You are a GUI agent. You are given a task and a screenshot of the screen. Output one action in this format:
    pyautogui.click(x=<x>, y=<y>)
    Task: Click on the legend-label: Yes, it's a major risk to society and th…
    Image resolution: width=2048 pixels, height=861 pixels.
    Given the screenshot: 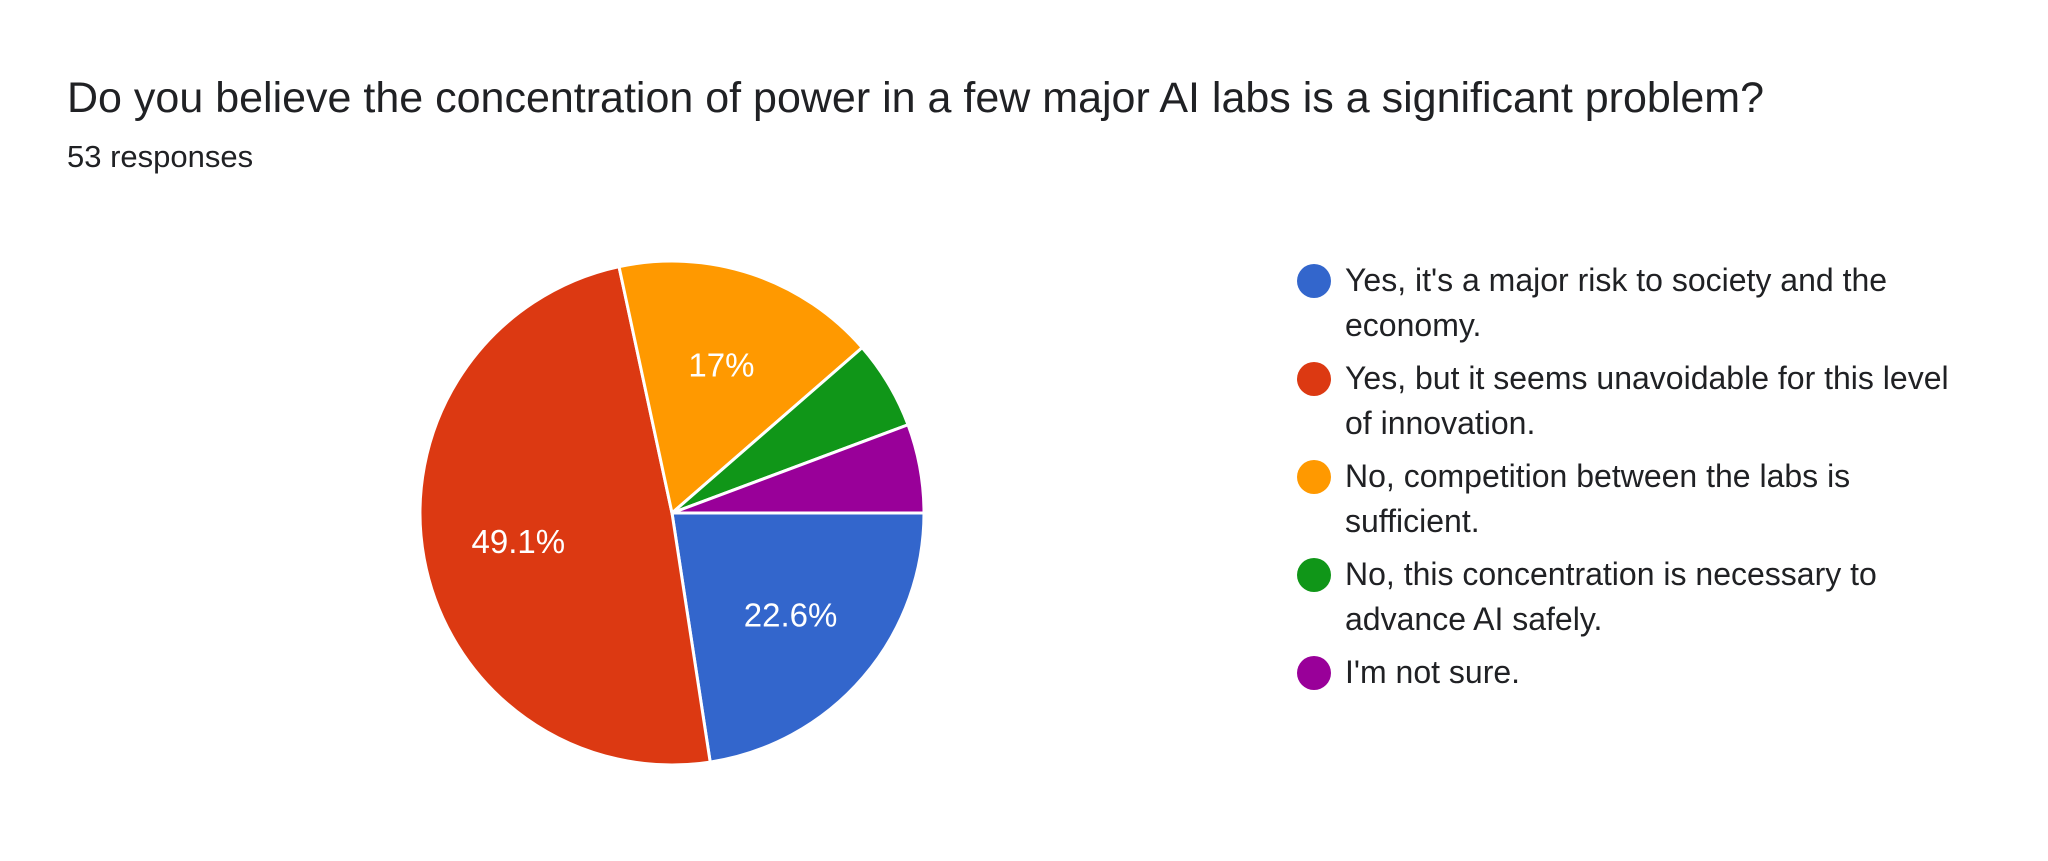 What is the action you would take?
    pyautogui.click(x=1616, y=302)
    